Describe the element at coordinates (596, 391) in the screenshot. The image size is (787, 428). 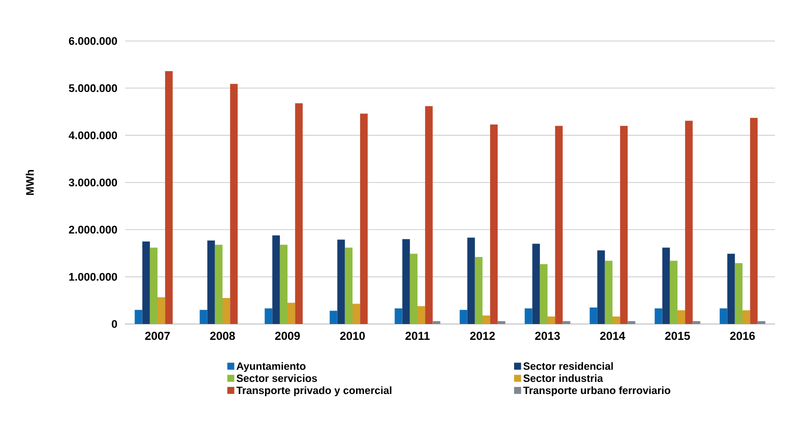
I see `legend-label: Transporte urbano ferroviario` at that location.